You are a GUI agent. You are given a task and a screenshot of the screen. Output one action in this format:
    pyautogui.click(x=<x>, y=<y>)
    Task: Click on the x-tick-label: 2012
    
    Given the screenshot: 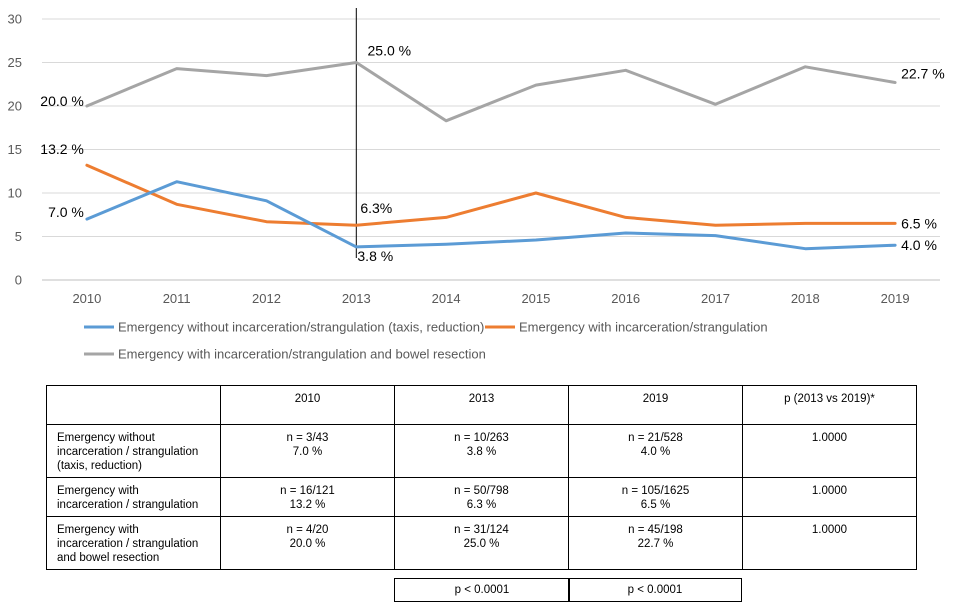 What is the action you would take?
    pyautogui.click(x=266, y=298)
    